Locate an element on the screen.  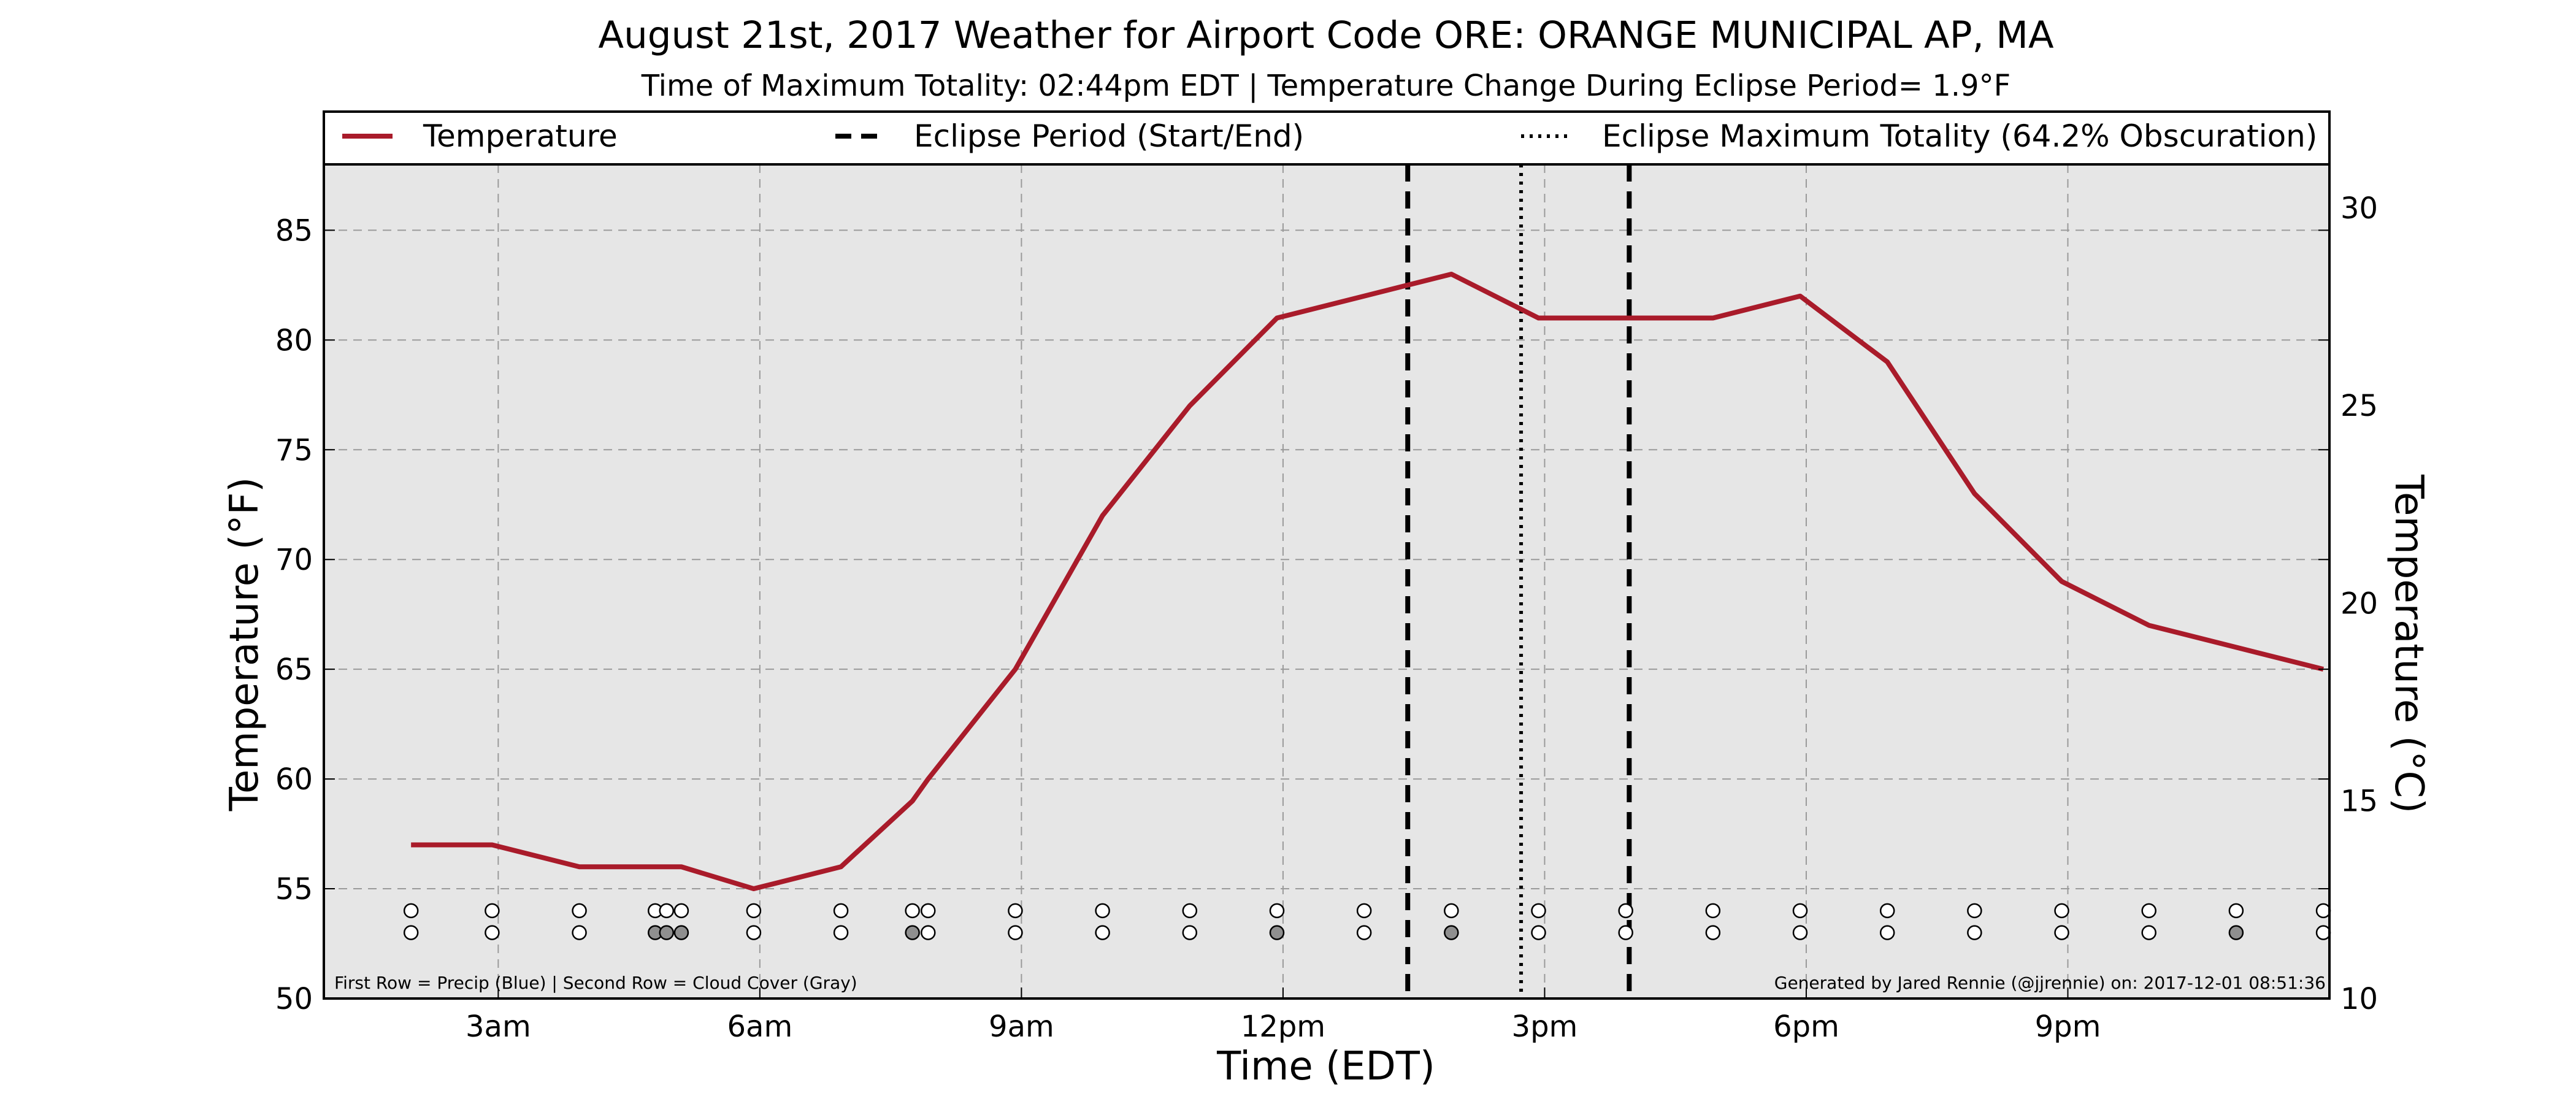
y-tick-label-75: 75 is located at coordinates (294, 450).